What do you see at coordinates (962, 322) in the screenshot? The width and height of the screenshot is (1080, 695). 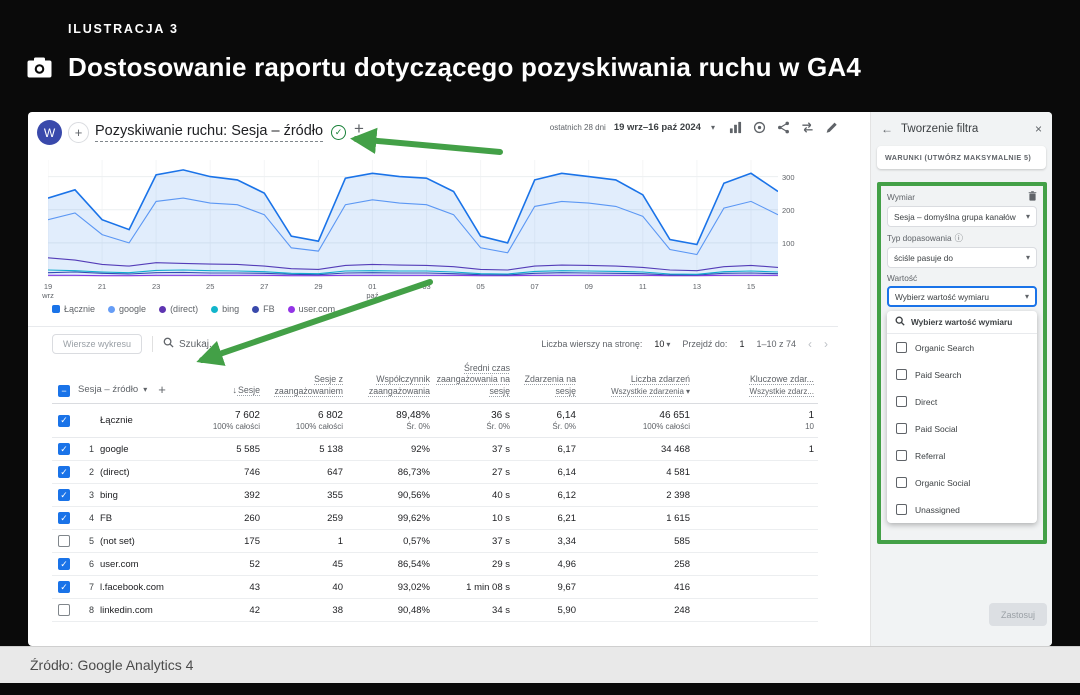 I see `value-search: Wybierz wartość wymiaru` at bounding box center [962, 322].